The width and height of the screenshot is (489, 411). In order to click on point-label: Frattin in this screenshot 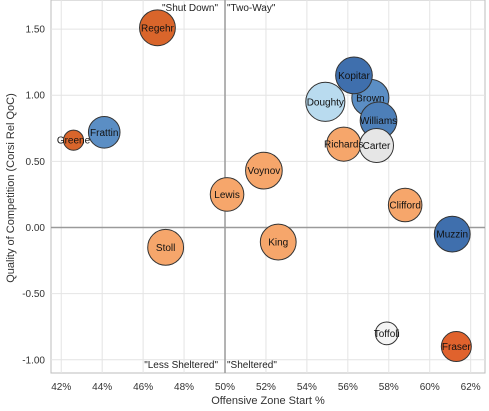, I will do `click(104, 133)`.